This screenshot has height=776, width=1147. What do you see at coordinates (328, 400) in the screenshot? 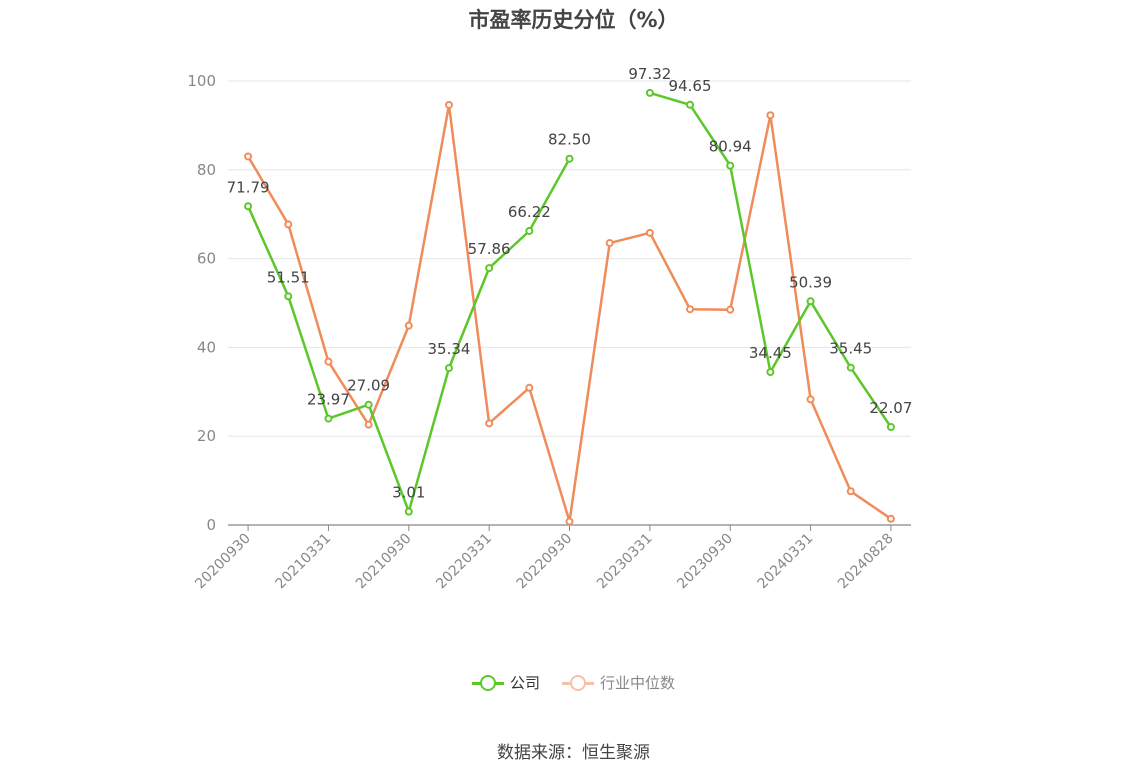
I see `data-label: 23.97` at bounding box center [328, 400].